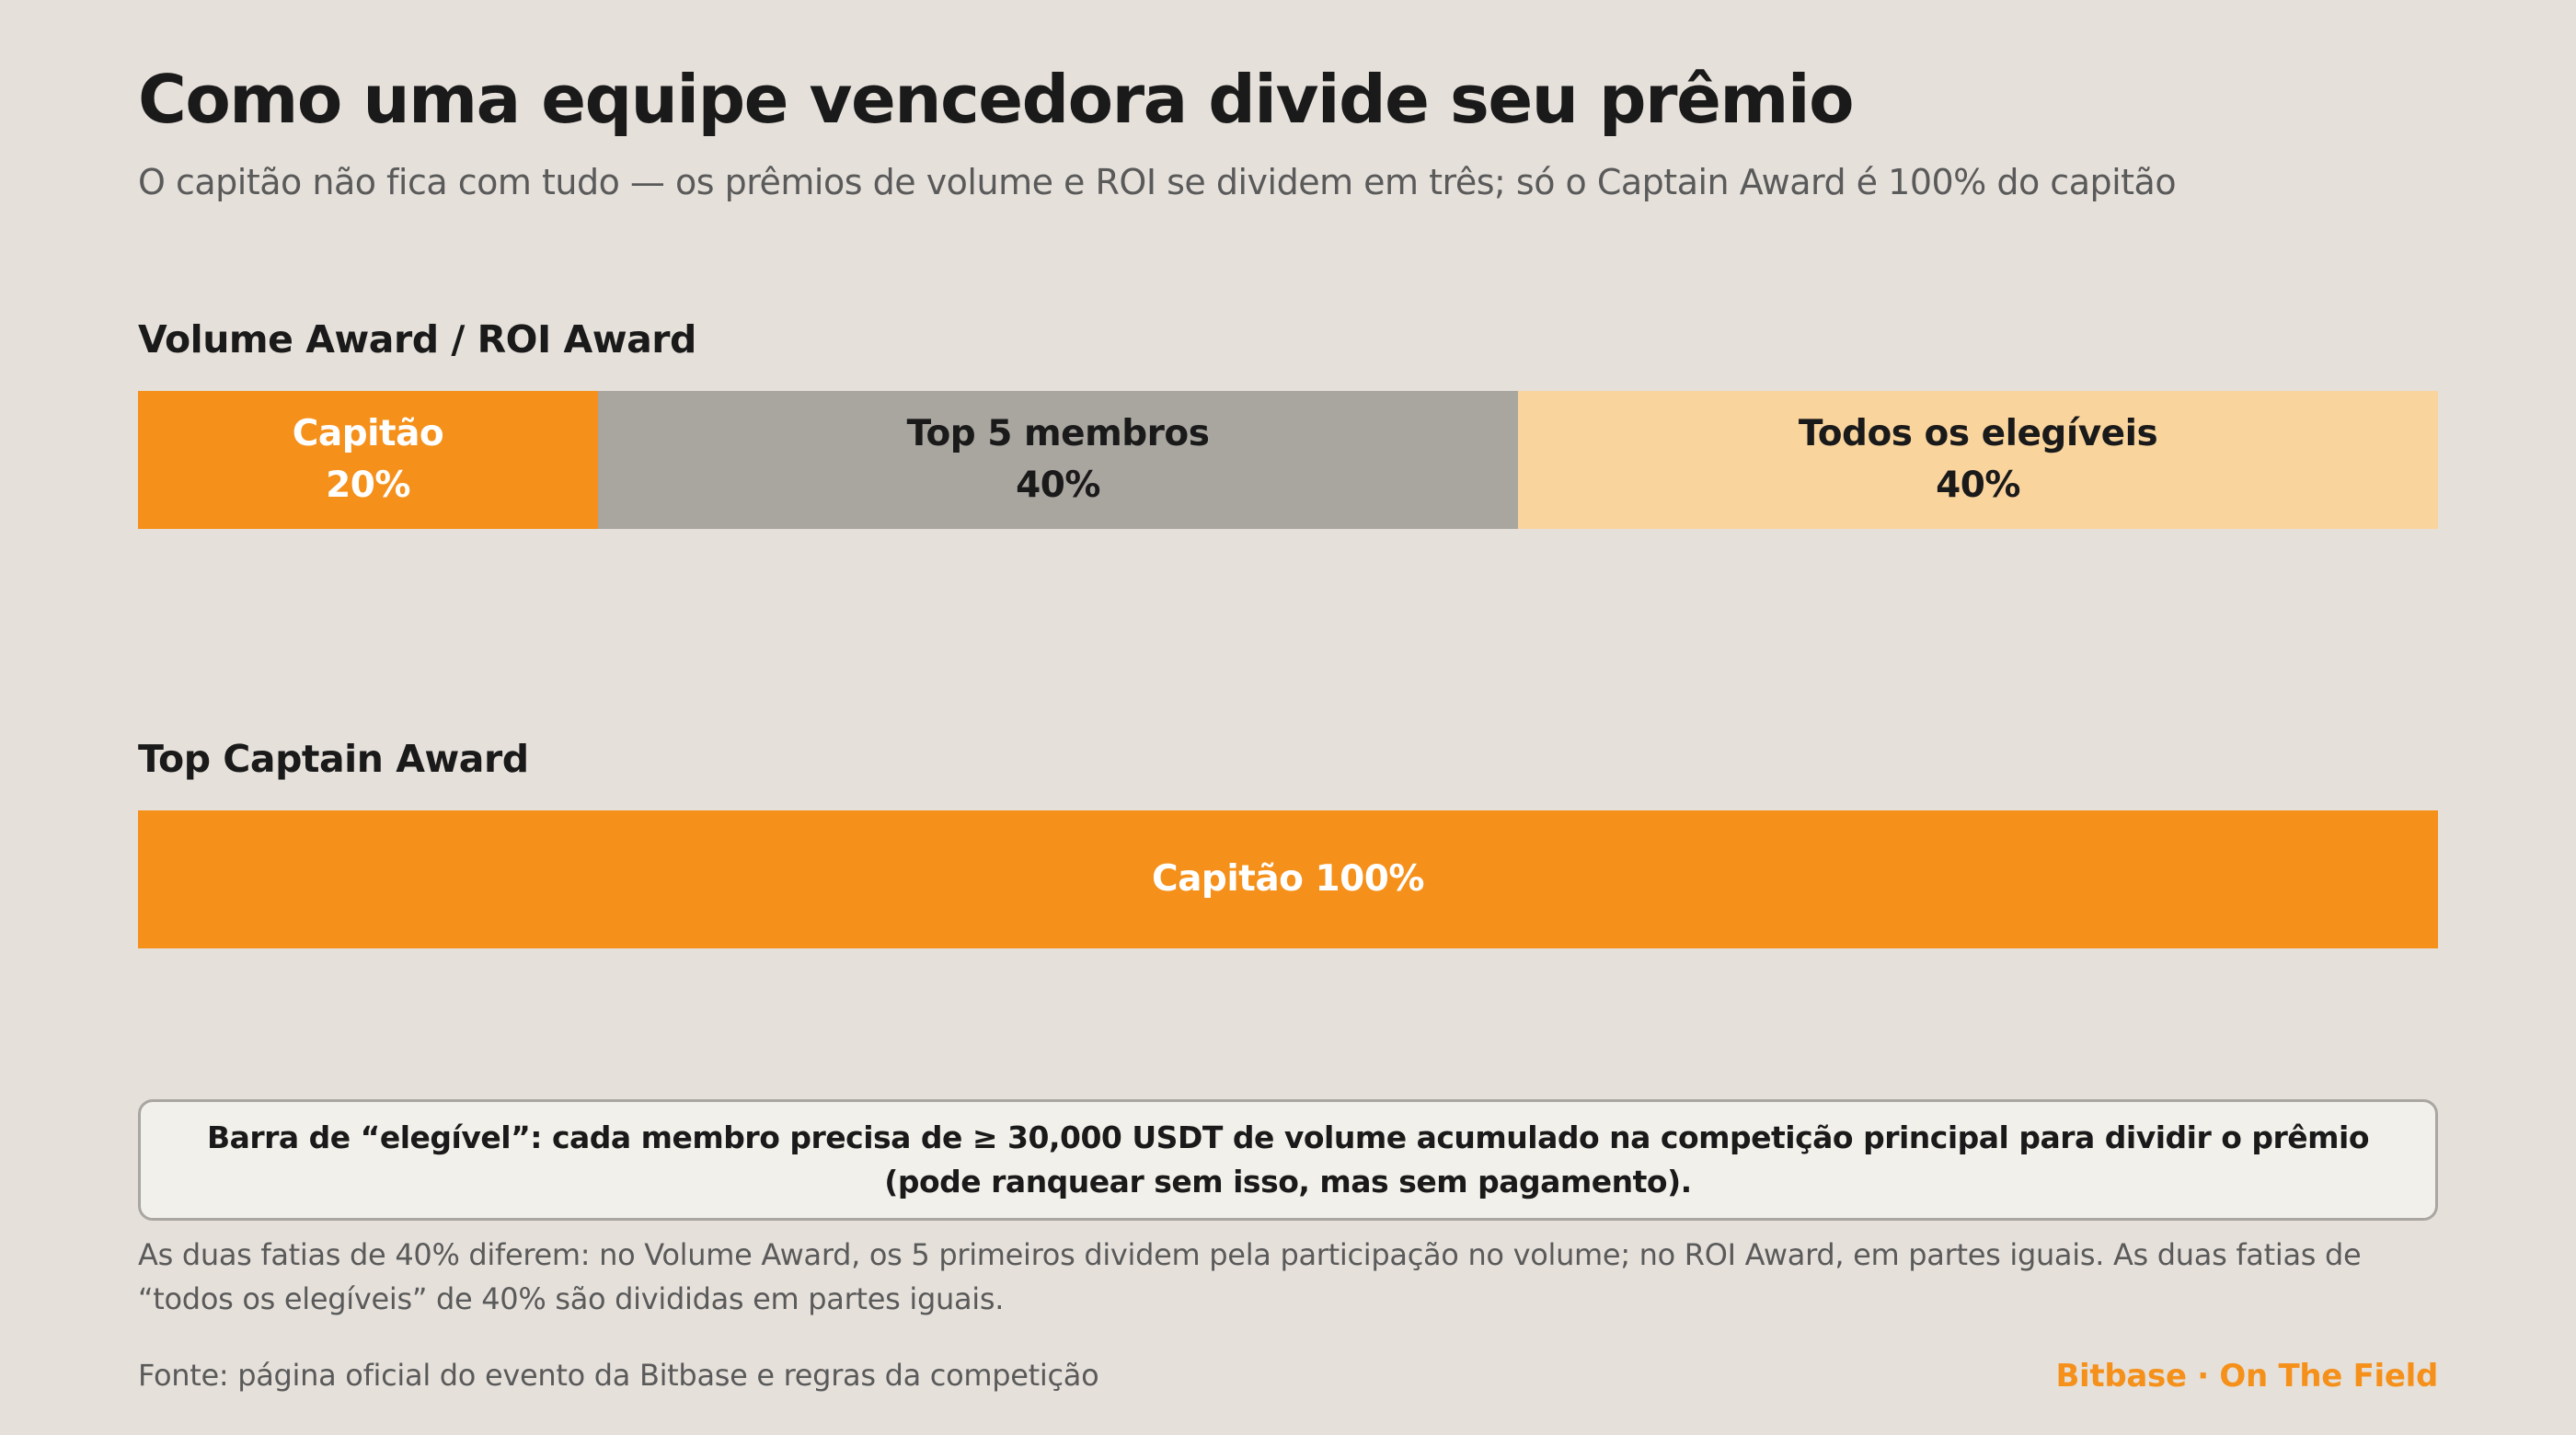  Describe the element at coordinates (1978, 460) in the screenshot. I see `bar-segment-todos-os-eleg-veis: Todos os elegíveis 40%` at that location.